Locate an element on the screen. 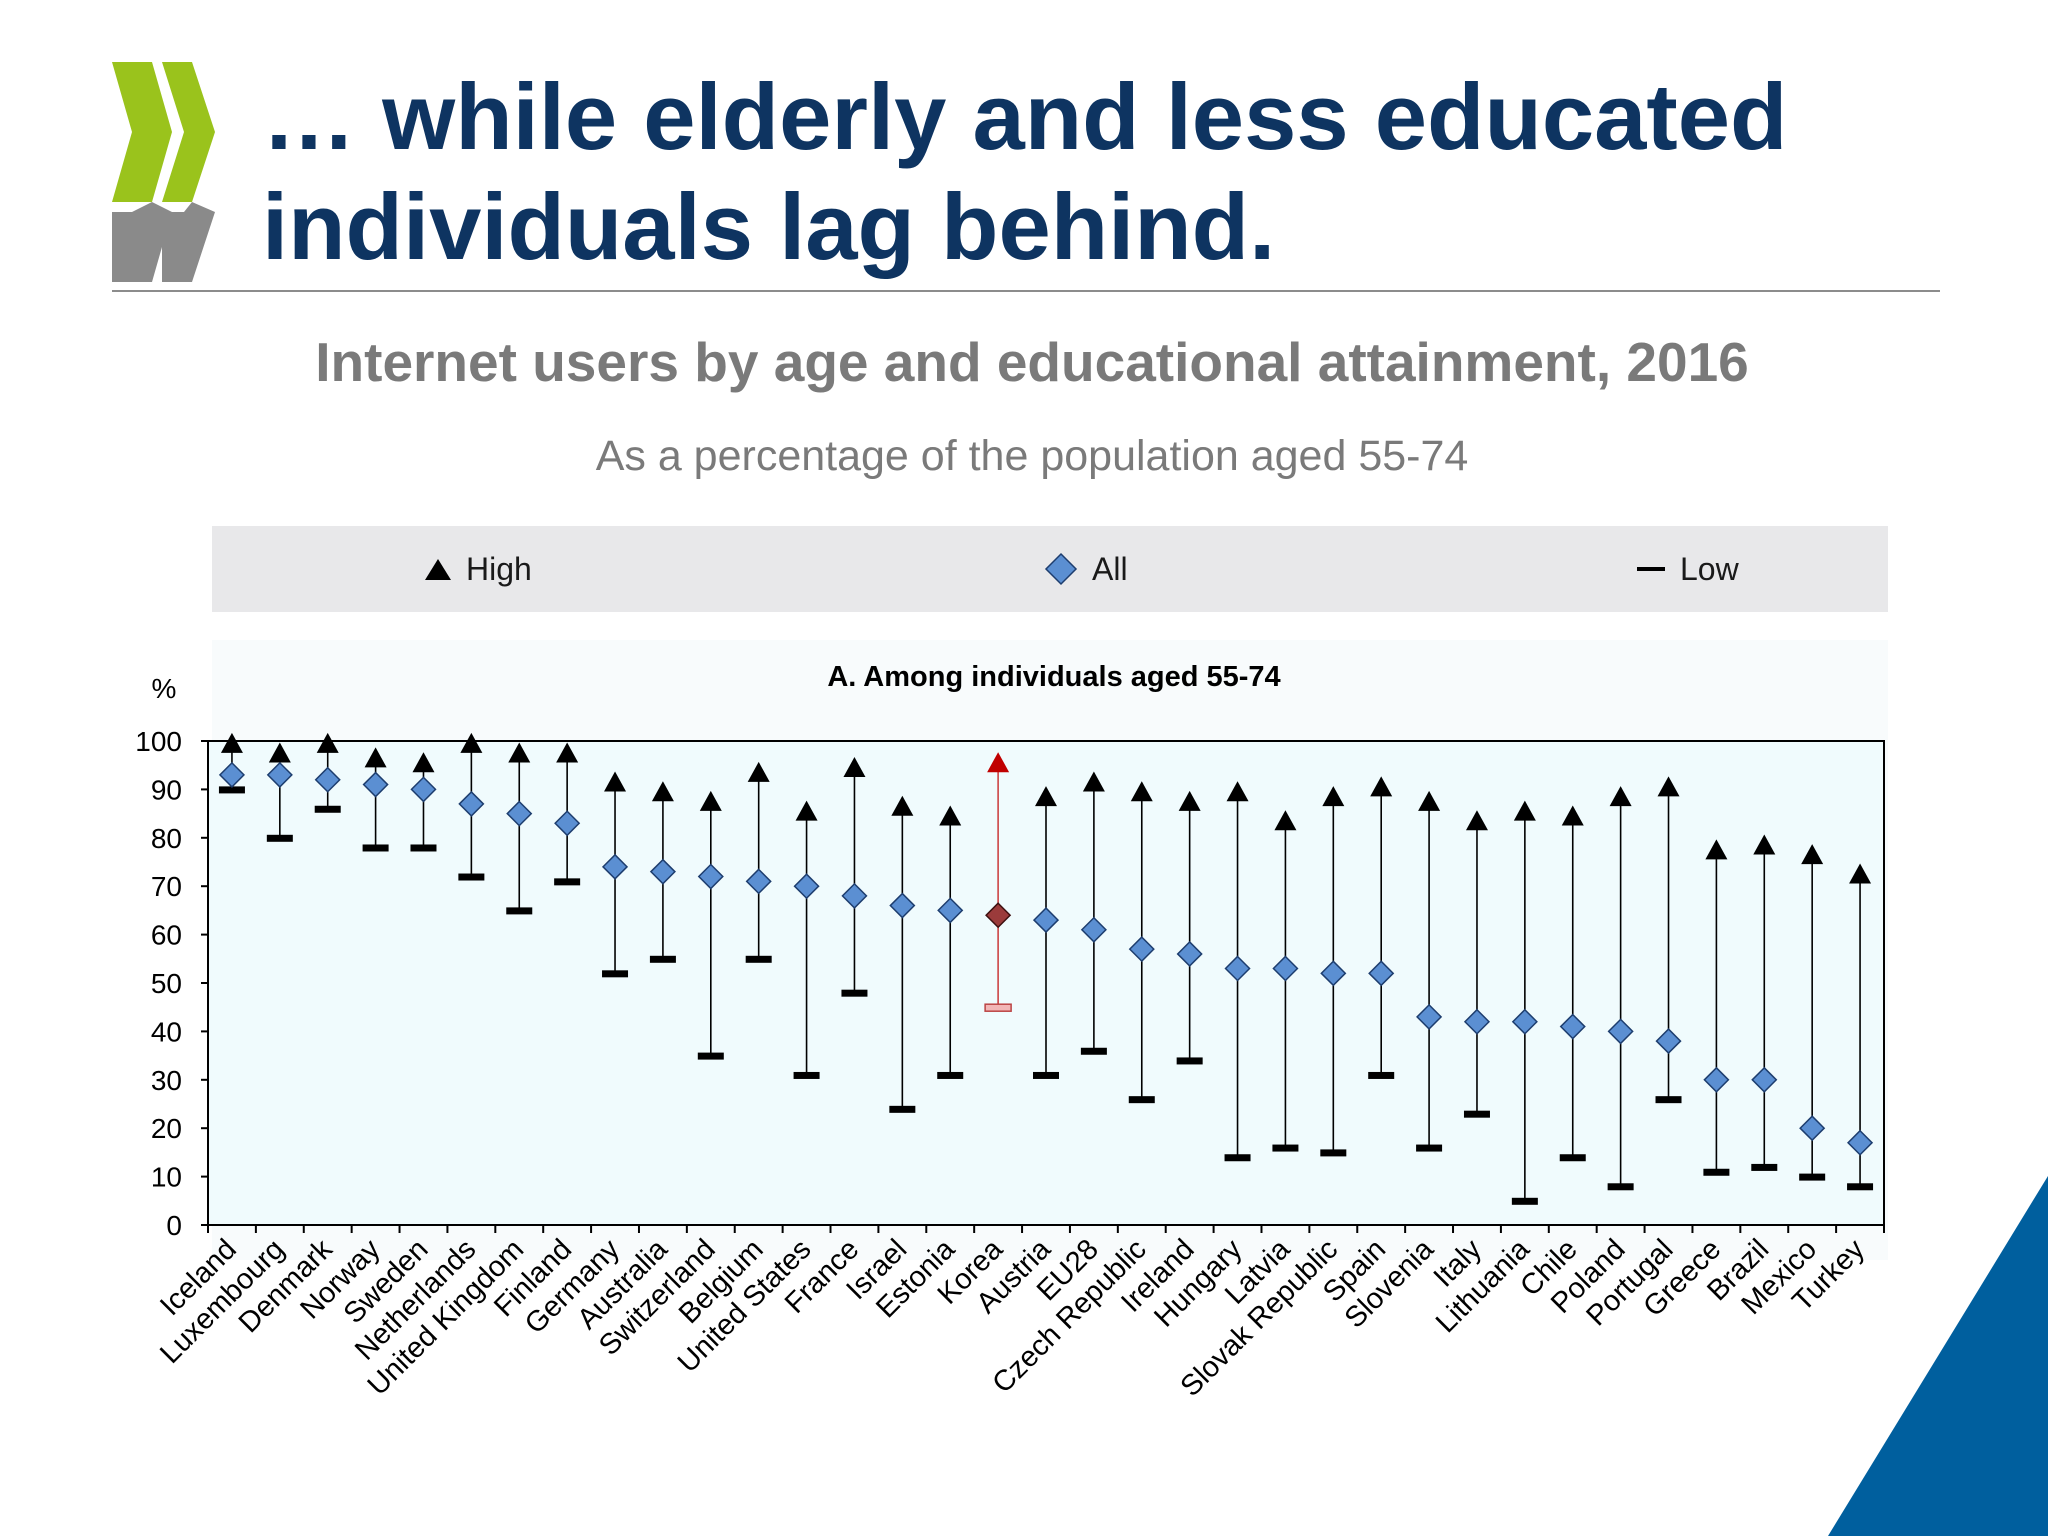 The width and height of the screenshot is (2048, 1536). y-tick-label: 30 is located at coordinates (166, 1080).